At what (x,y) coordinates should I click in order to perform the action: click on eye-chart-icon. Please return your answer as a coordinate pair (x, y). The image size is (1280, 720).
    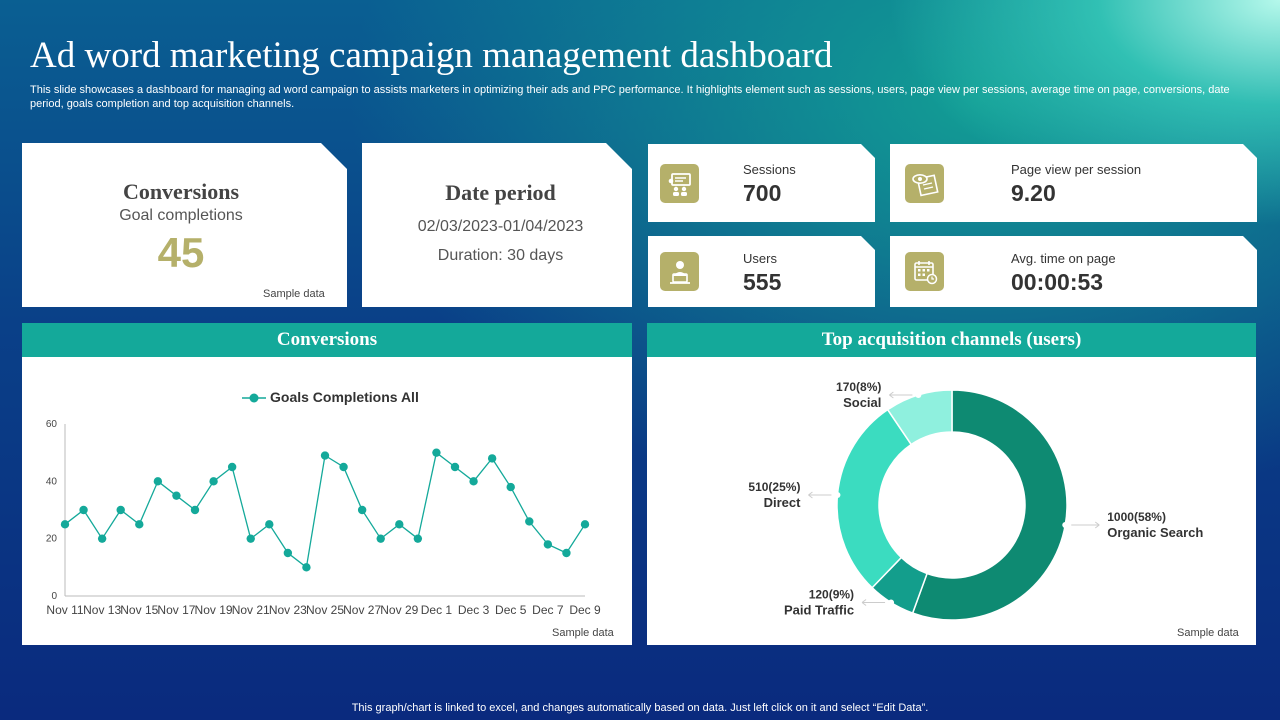
    Looking at the image, I should click on (924, 183).